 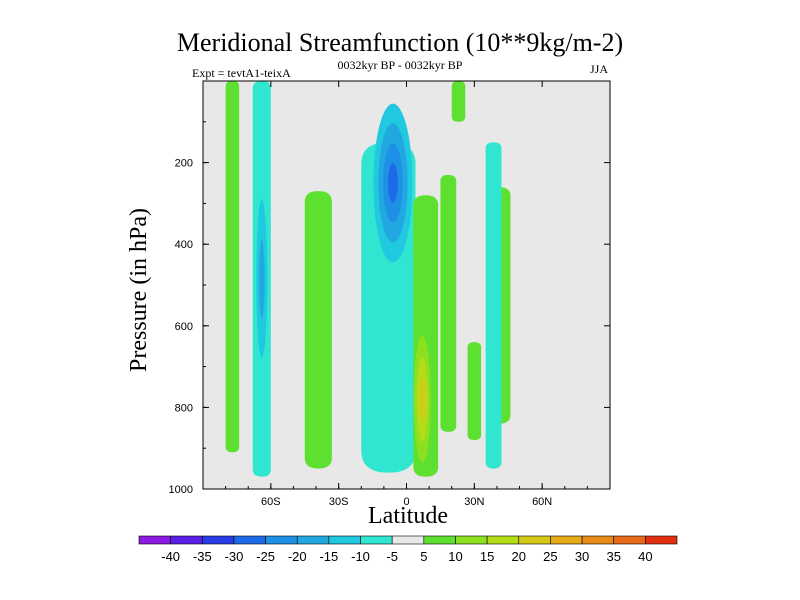 I want to click on x-tick-label-3: 30N, so click(x=474, y=502).